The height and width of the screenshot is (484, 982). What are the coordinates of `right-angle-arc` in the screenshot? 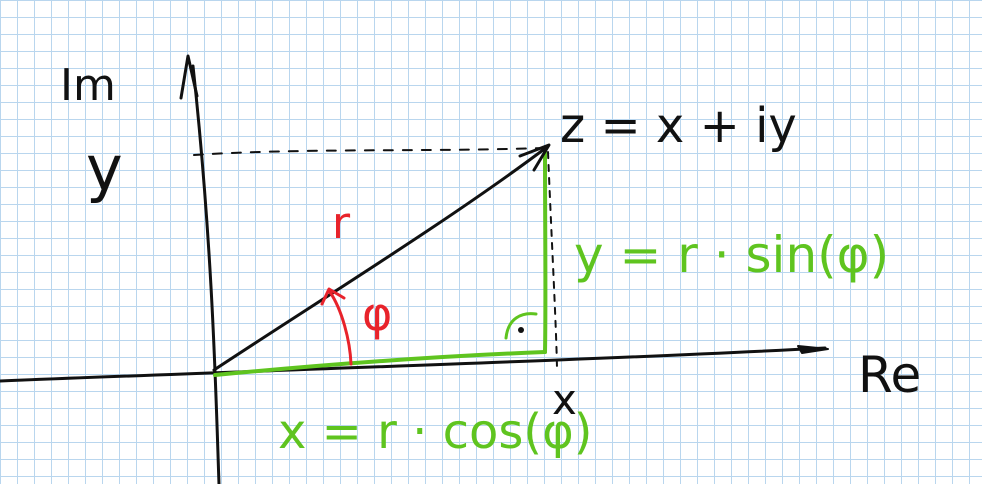 It's located at (521, 326).